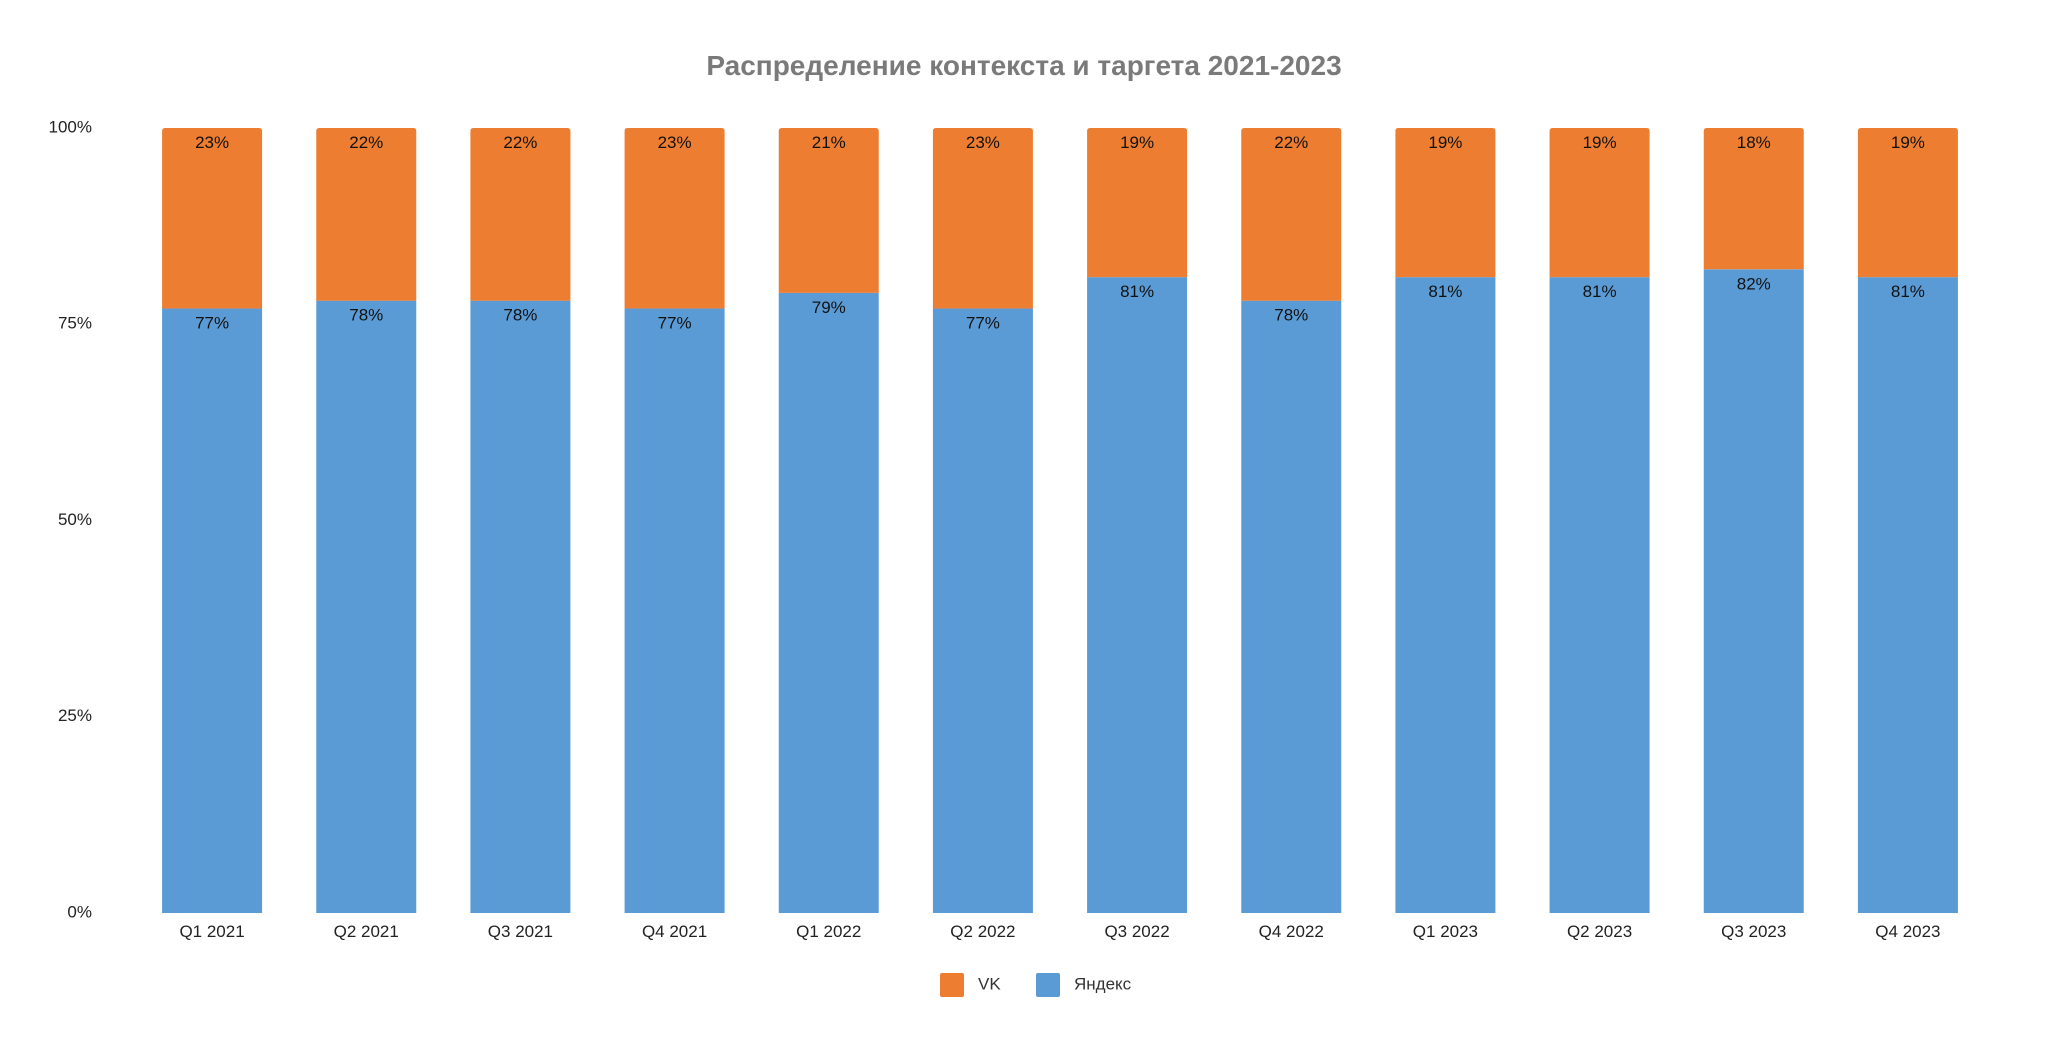 Image resolution: width=2048 pixels, height=1040 pixels. I want to click on y-tick-label: 0%, so click(79, 911).